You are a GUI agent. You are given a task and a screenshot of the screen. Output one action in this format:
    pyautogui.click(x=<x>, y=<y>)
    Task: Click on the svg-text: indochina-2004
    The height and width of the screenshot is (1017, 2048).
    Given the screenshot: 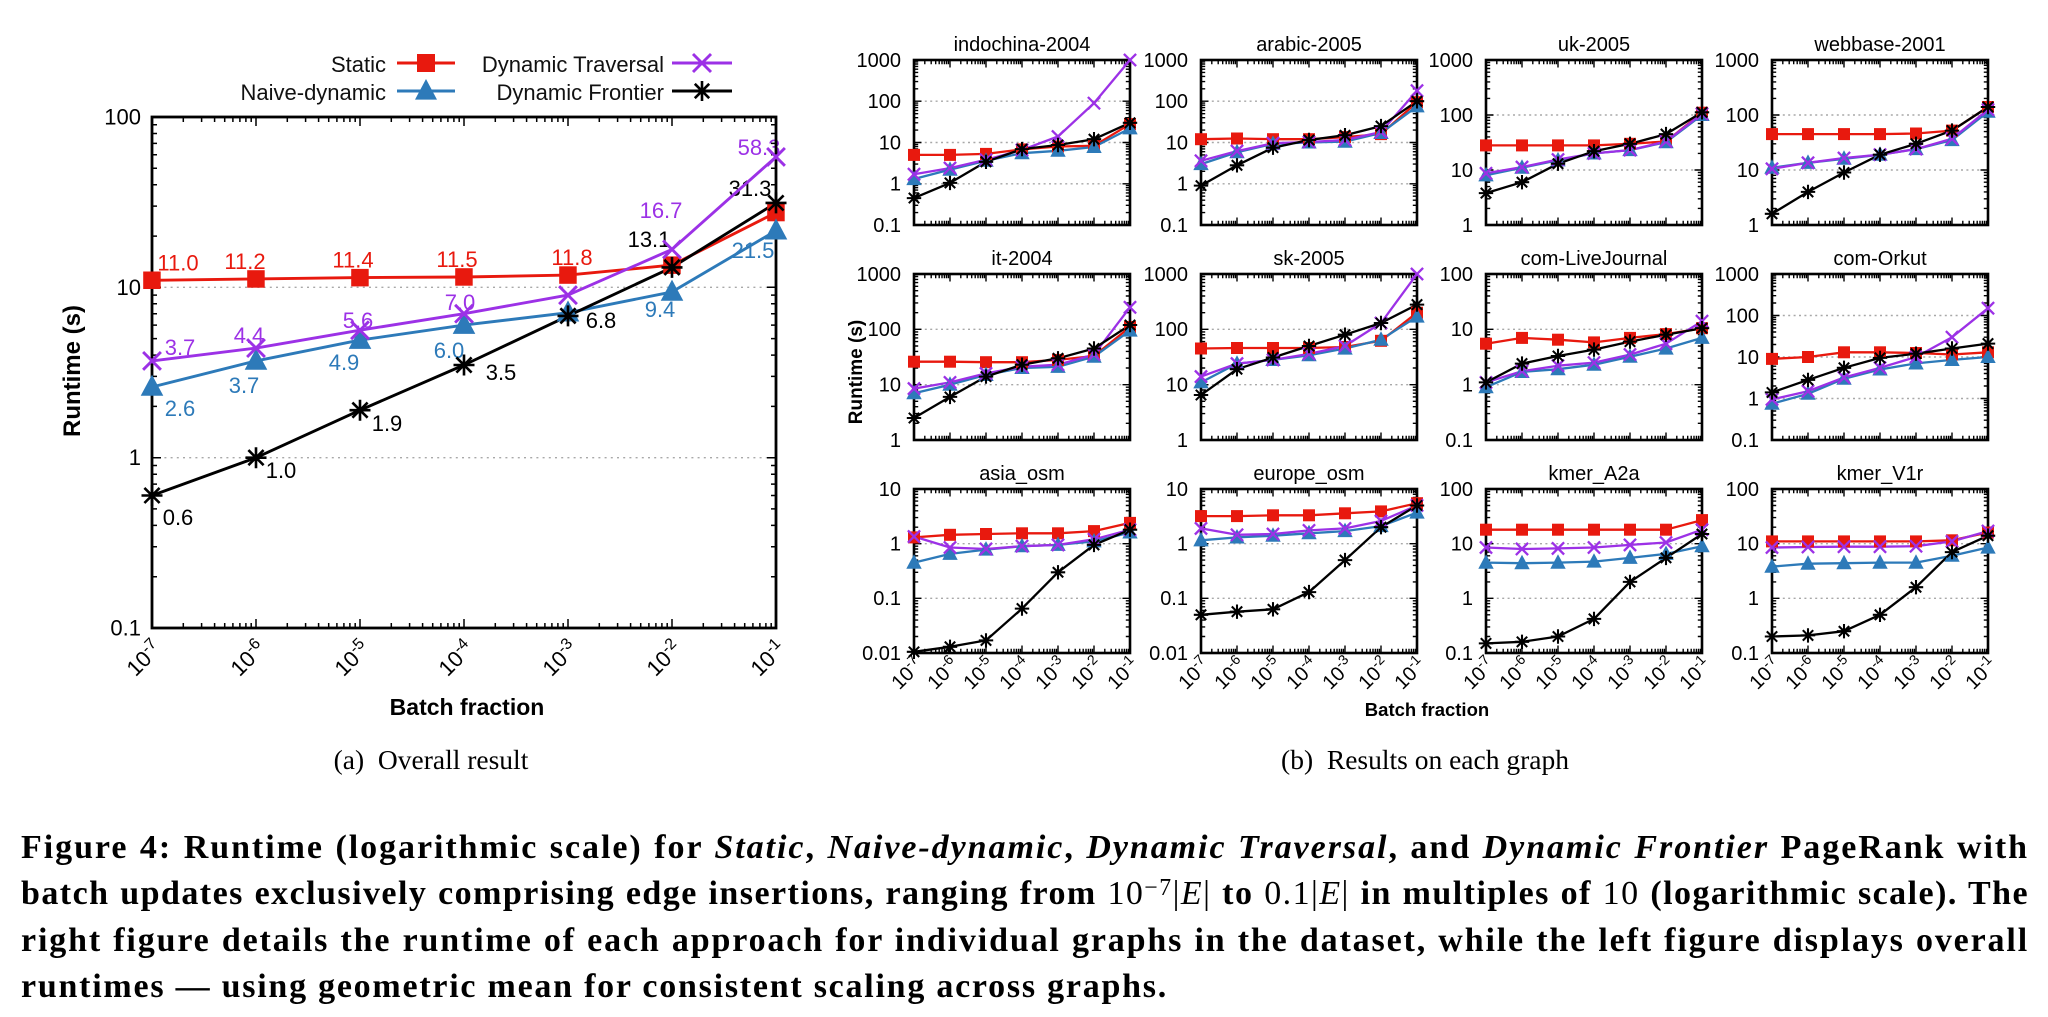 What is the action you would take?
    pyautogui.click(x=1022, y=45)
    